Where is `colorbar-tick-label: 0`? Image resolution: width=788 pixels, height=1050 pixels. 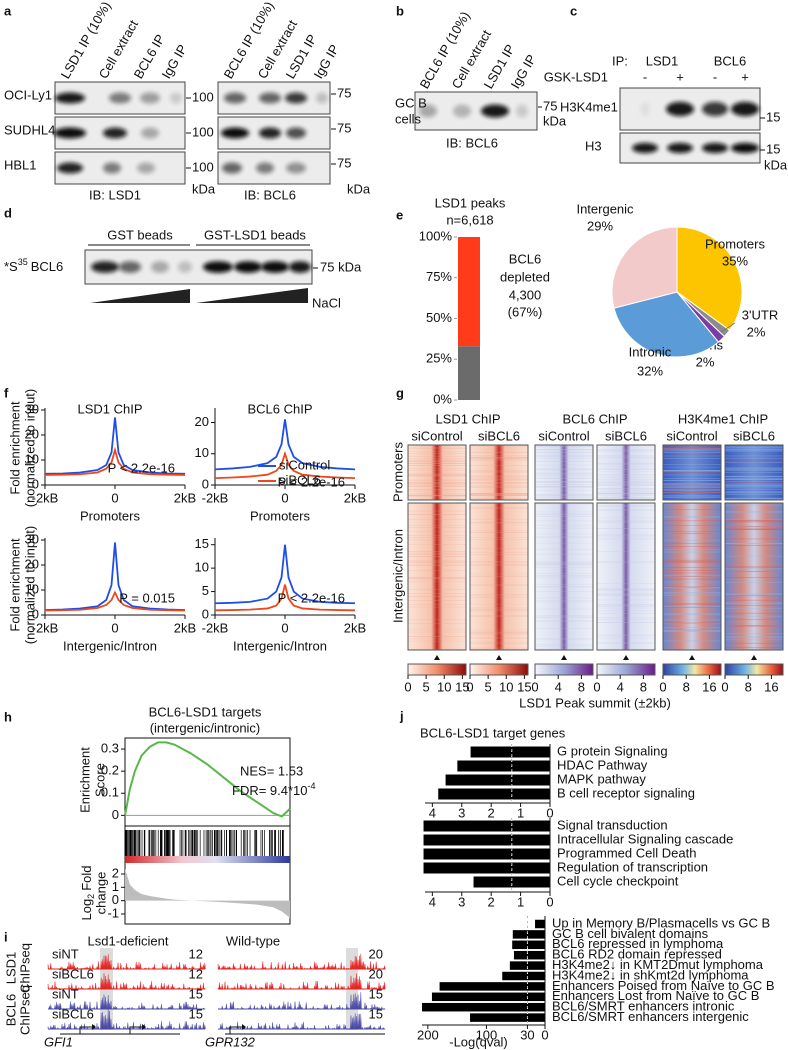
colorbar-tick-label: 0 is located at coordinates (407, 686).